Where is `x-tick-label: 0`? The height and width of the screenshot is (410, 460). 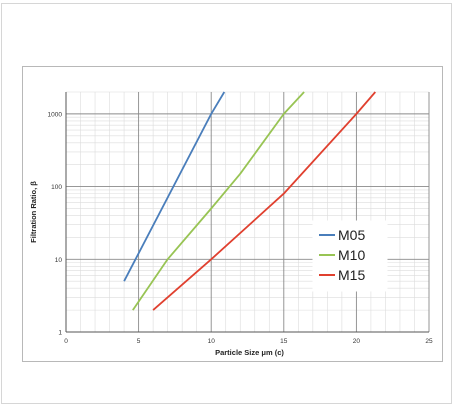
x-tick-label: 0 is located at coordinates (66, 341).